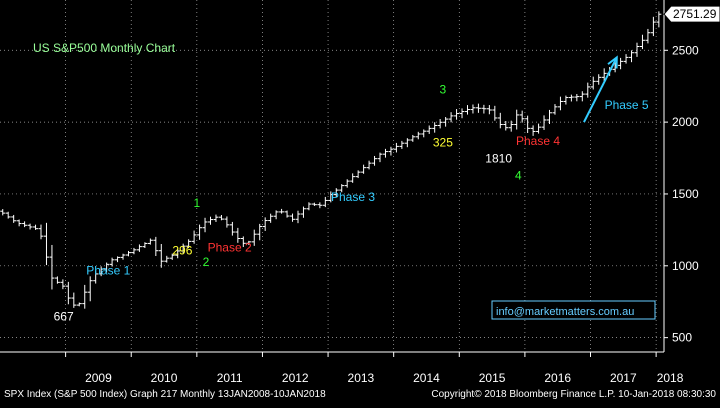 The image size is (720, 408). What do you see at coordinates (64, 316) in the screenshot?
I see `annotation-label: 667` at bounding box center [64, 316].